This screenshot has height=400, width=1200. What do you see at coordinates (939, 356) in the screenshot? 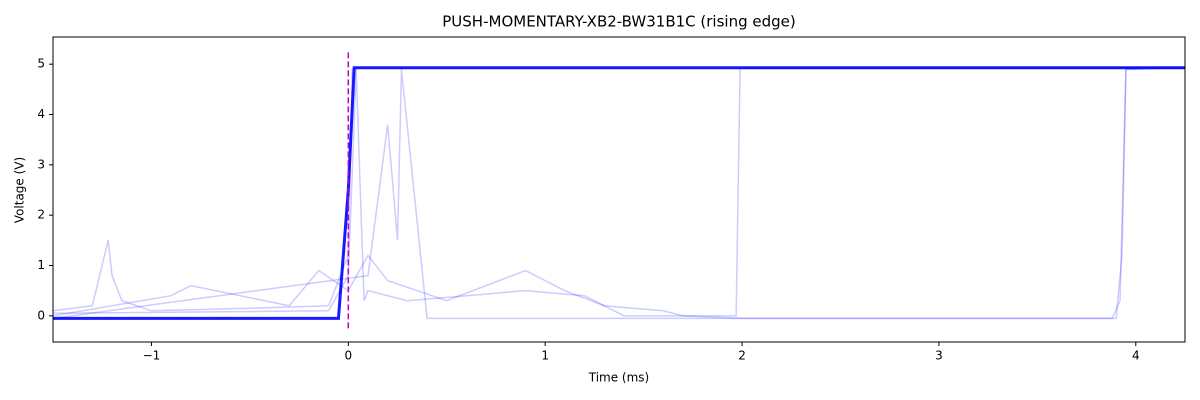
I see `x-tick-label: 3` at bounding box center [939, 356].